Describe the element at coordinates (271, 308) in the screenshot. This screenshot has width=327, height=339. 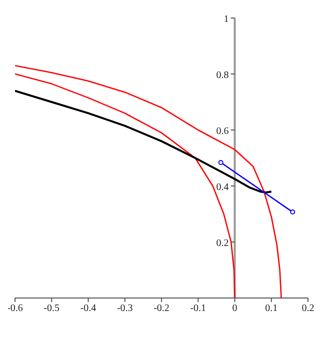
I see `x-tick-label: 0.1` at that location.